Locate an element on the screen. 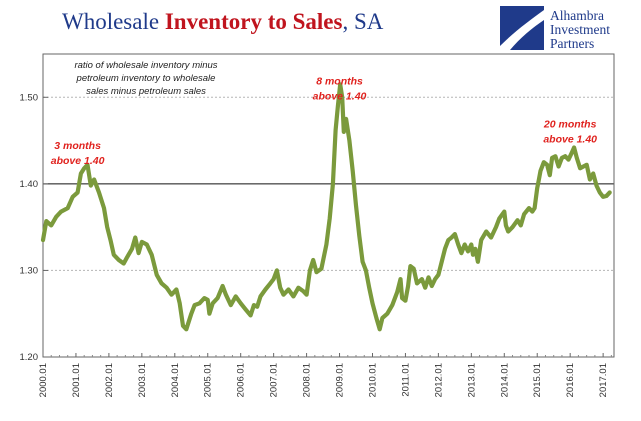 This screenshot has width=641, height=421. logo-text-line-1: Alhambra is located at coordinates (577, 15).